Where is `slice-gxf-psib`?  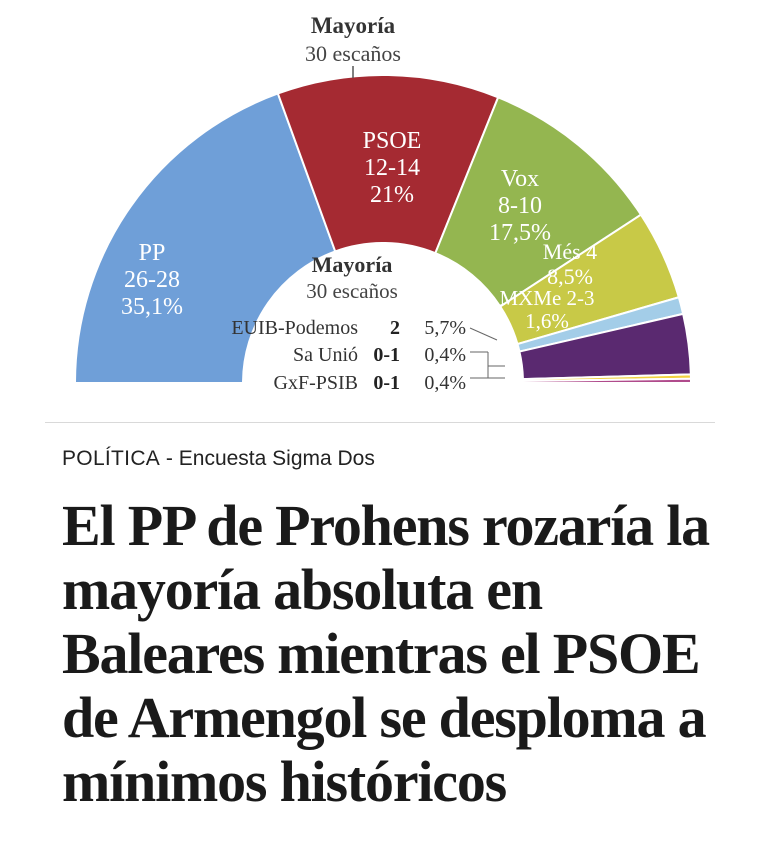 slice-gxf-psib is located at coordinates (607, 380).